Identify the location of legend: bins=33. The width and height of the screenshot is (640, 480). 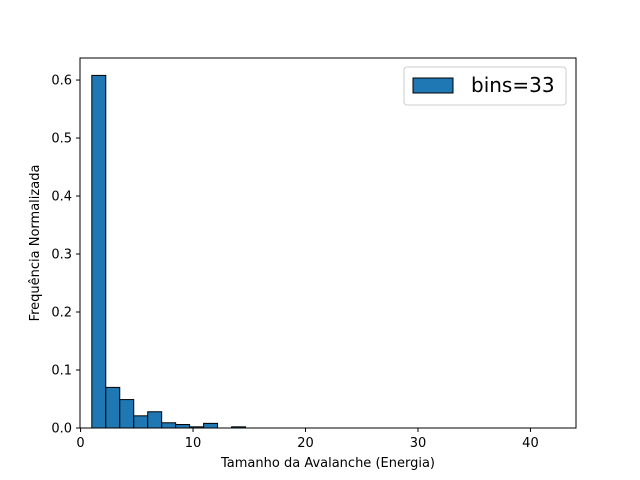
(485, 86).